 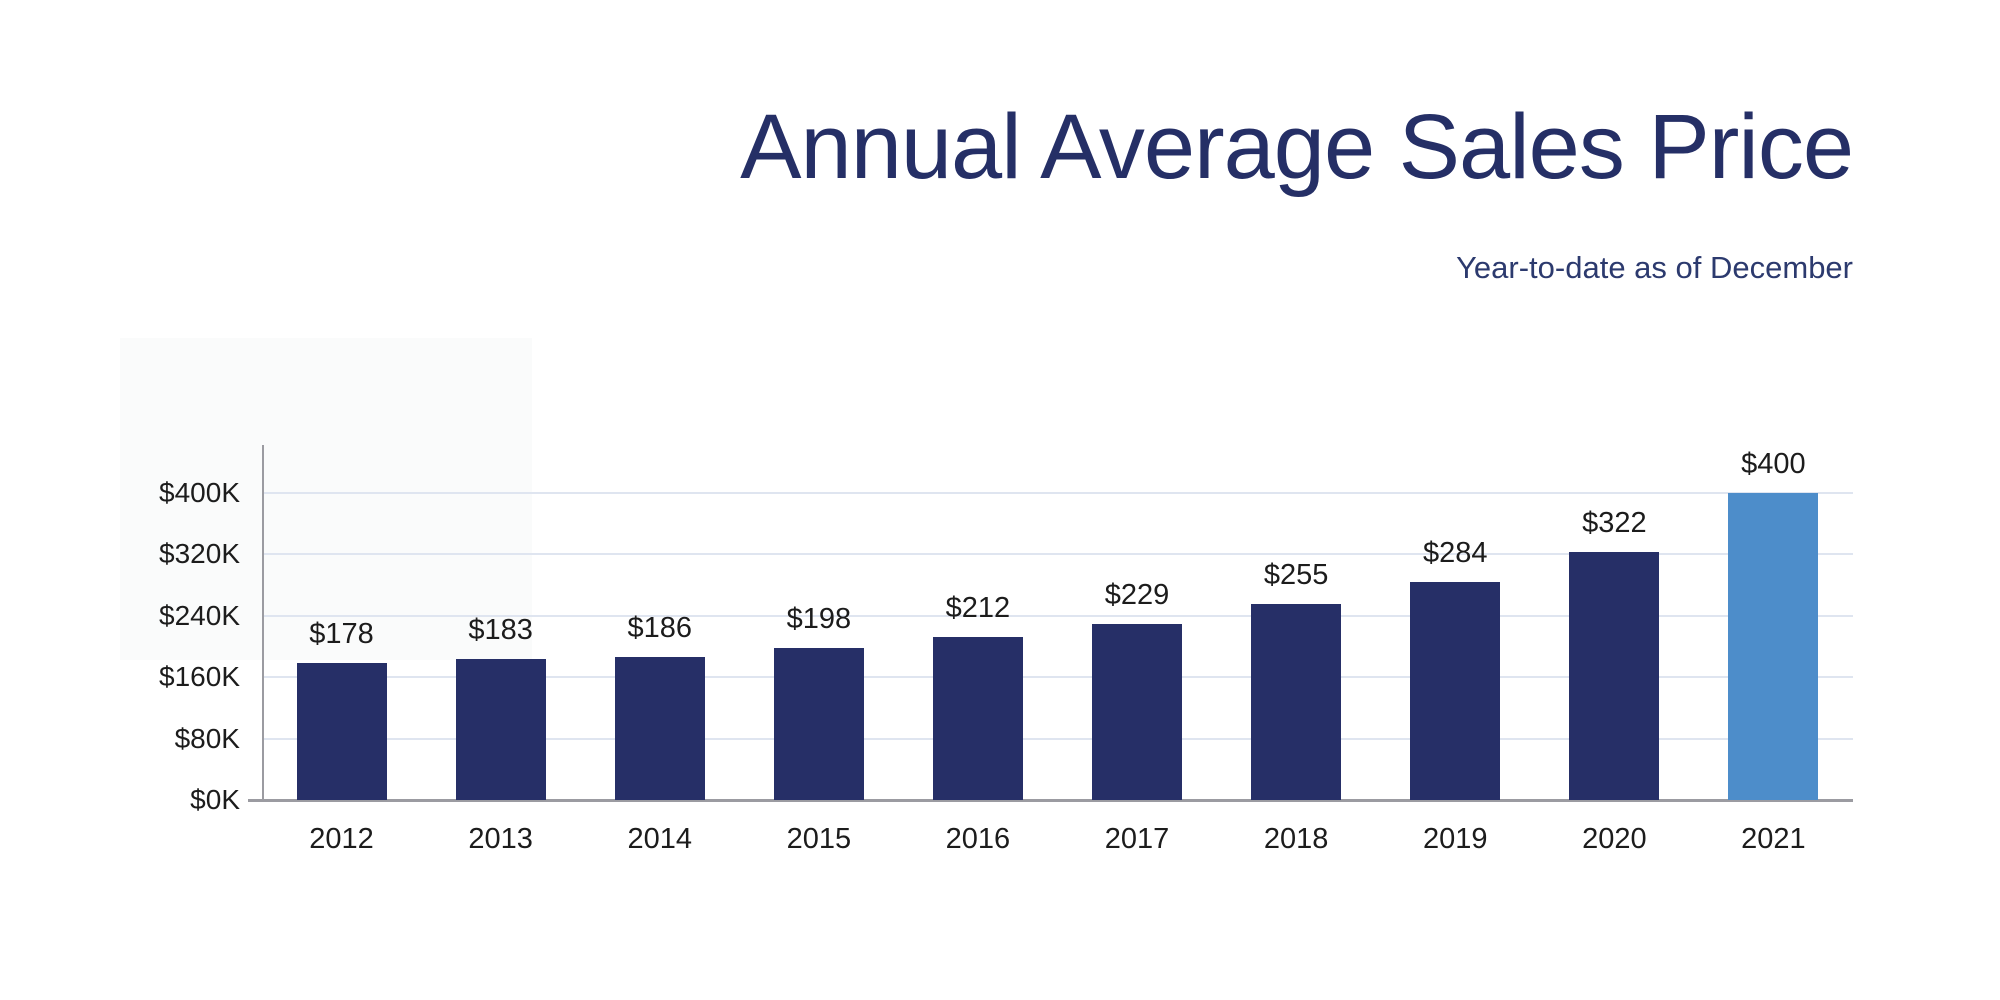 I want to click on bar-value-label-2020: $322, so click(x=1614, y=523).